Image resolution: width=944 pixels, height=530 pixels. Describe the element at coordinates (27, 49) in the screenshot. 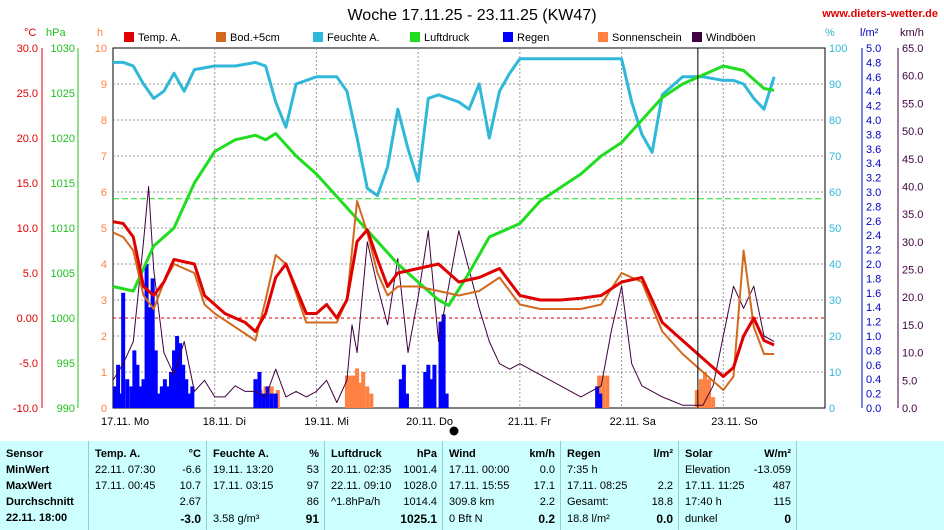

I see `temp-tick: 30.0` at that location.